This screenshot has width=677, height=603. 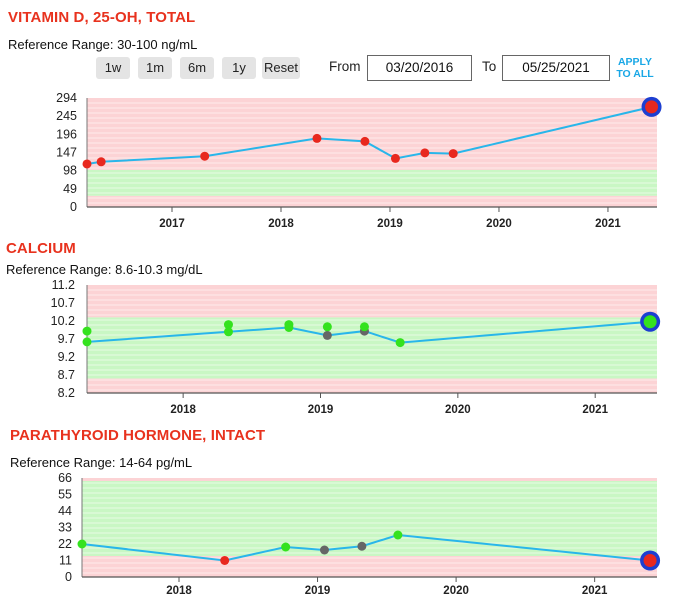 What do you see at coordinates (369, 479) in the screenshot?
I see `pth-band-high` at bounding box center [369, 479].